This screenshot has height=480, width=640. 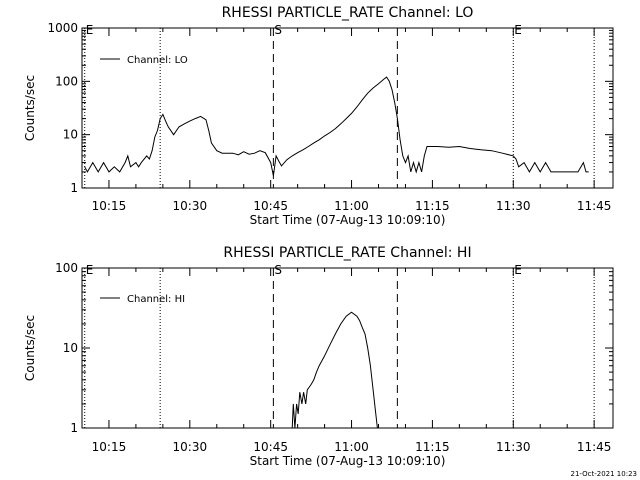 What do you see at coordinates (347, 253) in the screenshot?
I see `chart-title: RHESSI PARTICLE_RATE Channel: HI` at bounding box center [347, 253].